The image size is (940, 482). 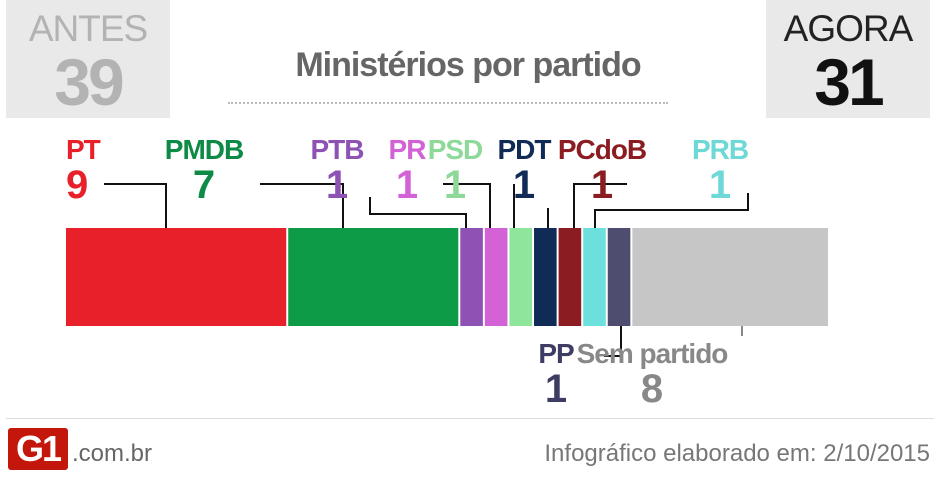 What do you see at coordinates (737, 453) in the screenshot?
I see `footer-credit: Infográfico elaborado em: 2/10/2015` at bounding box center [737, 453].